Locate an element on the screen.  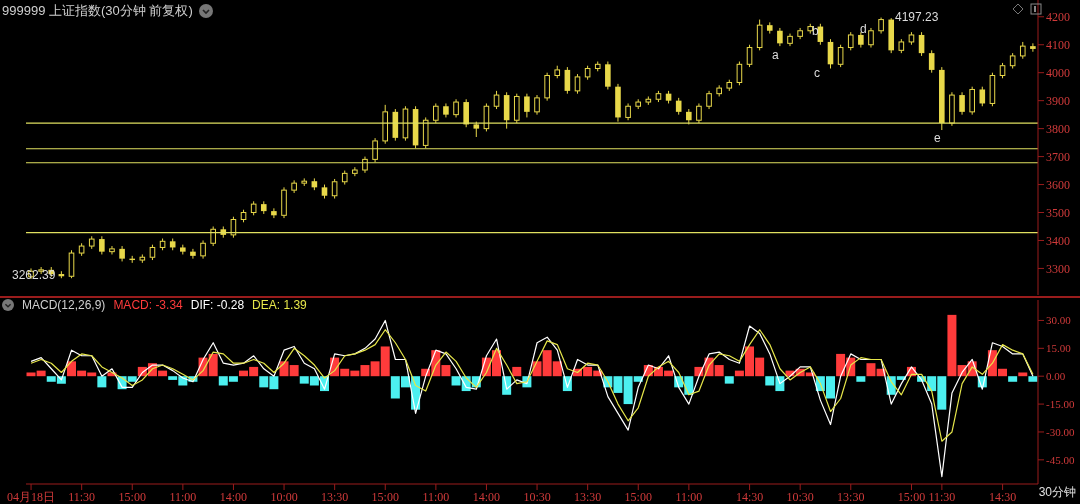
annotation: 4197.23 is located at coordinates (917, 17).